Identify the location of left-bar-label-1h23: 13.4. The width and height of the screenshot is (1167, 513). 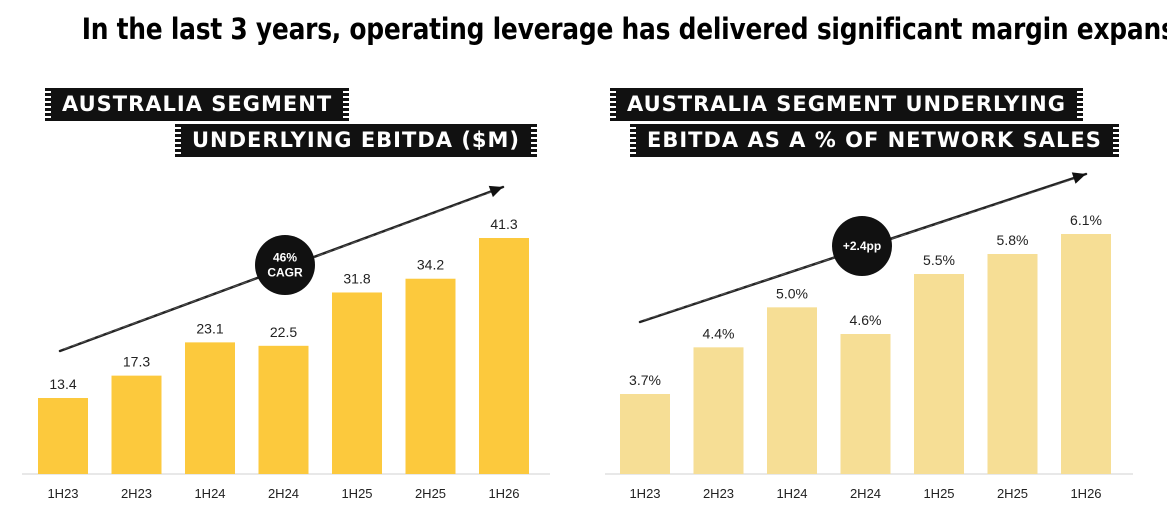
(62, 384).